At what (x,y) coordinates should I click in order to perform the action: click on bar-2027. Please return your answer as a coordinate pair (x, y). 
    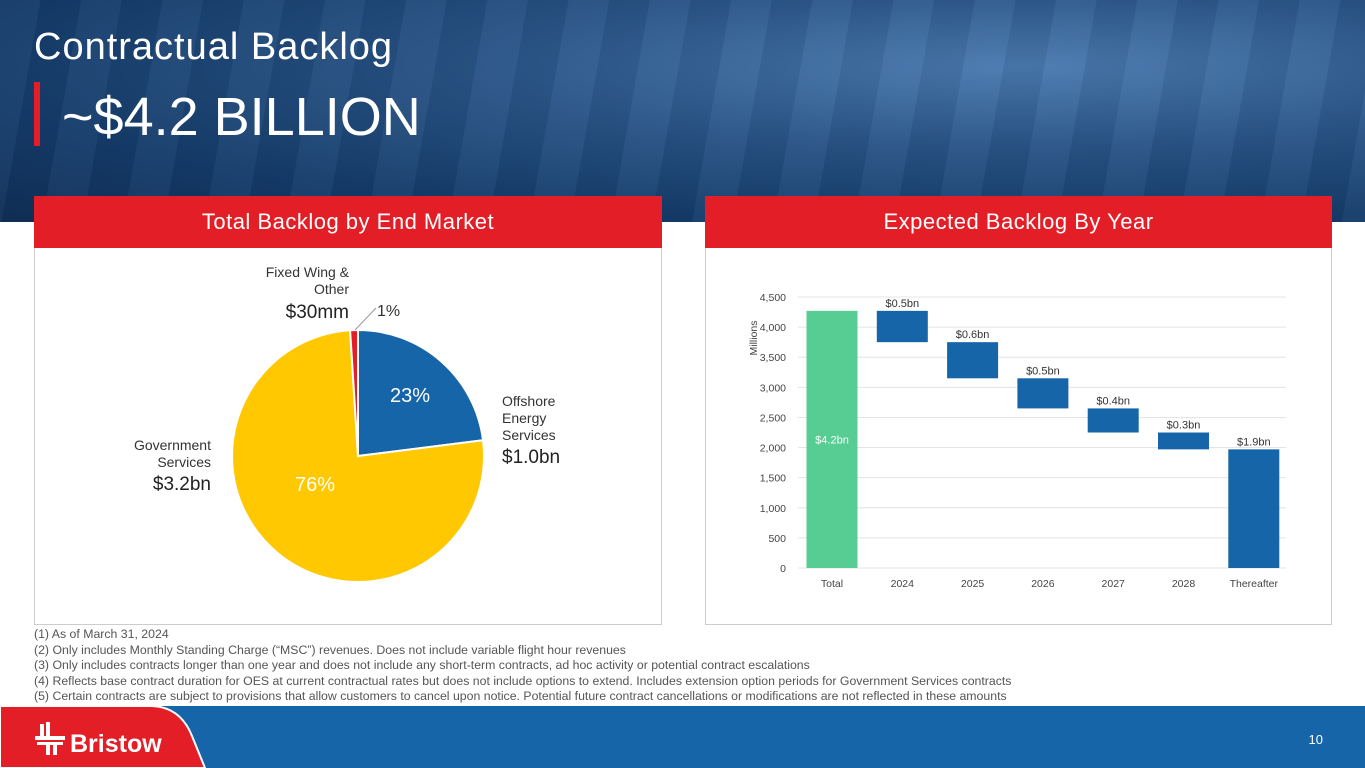
    Looking at the image, I should click on (1113, 420).